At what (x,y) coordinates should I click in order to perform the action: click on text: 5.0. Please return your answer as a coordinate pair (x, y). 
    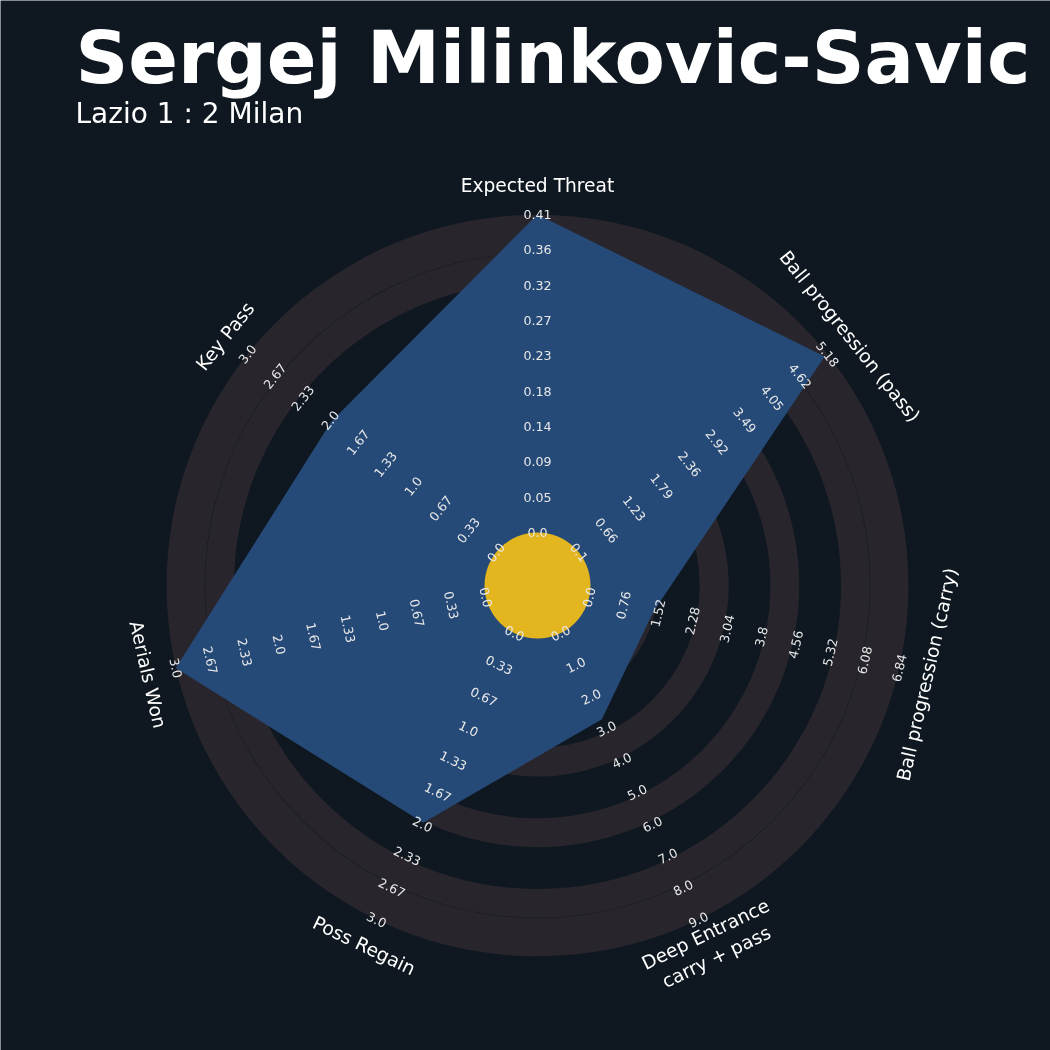
    Looking at the image, I should click on (637, 792).